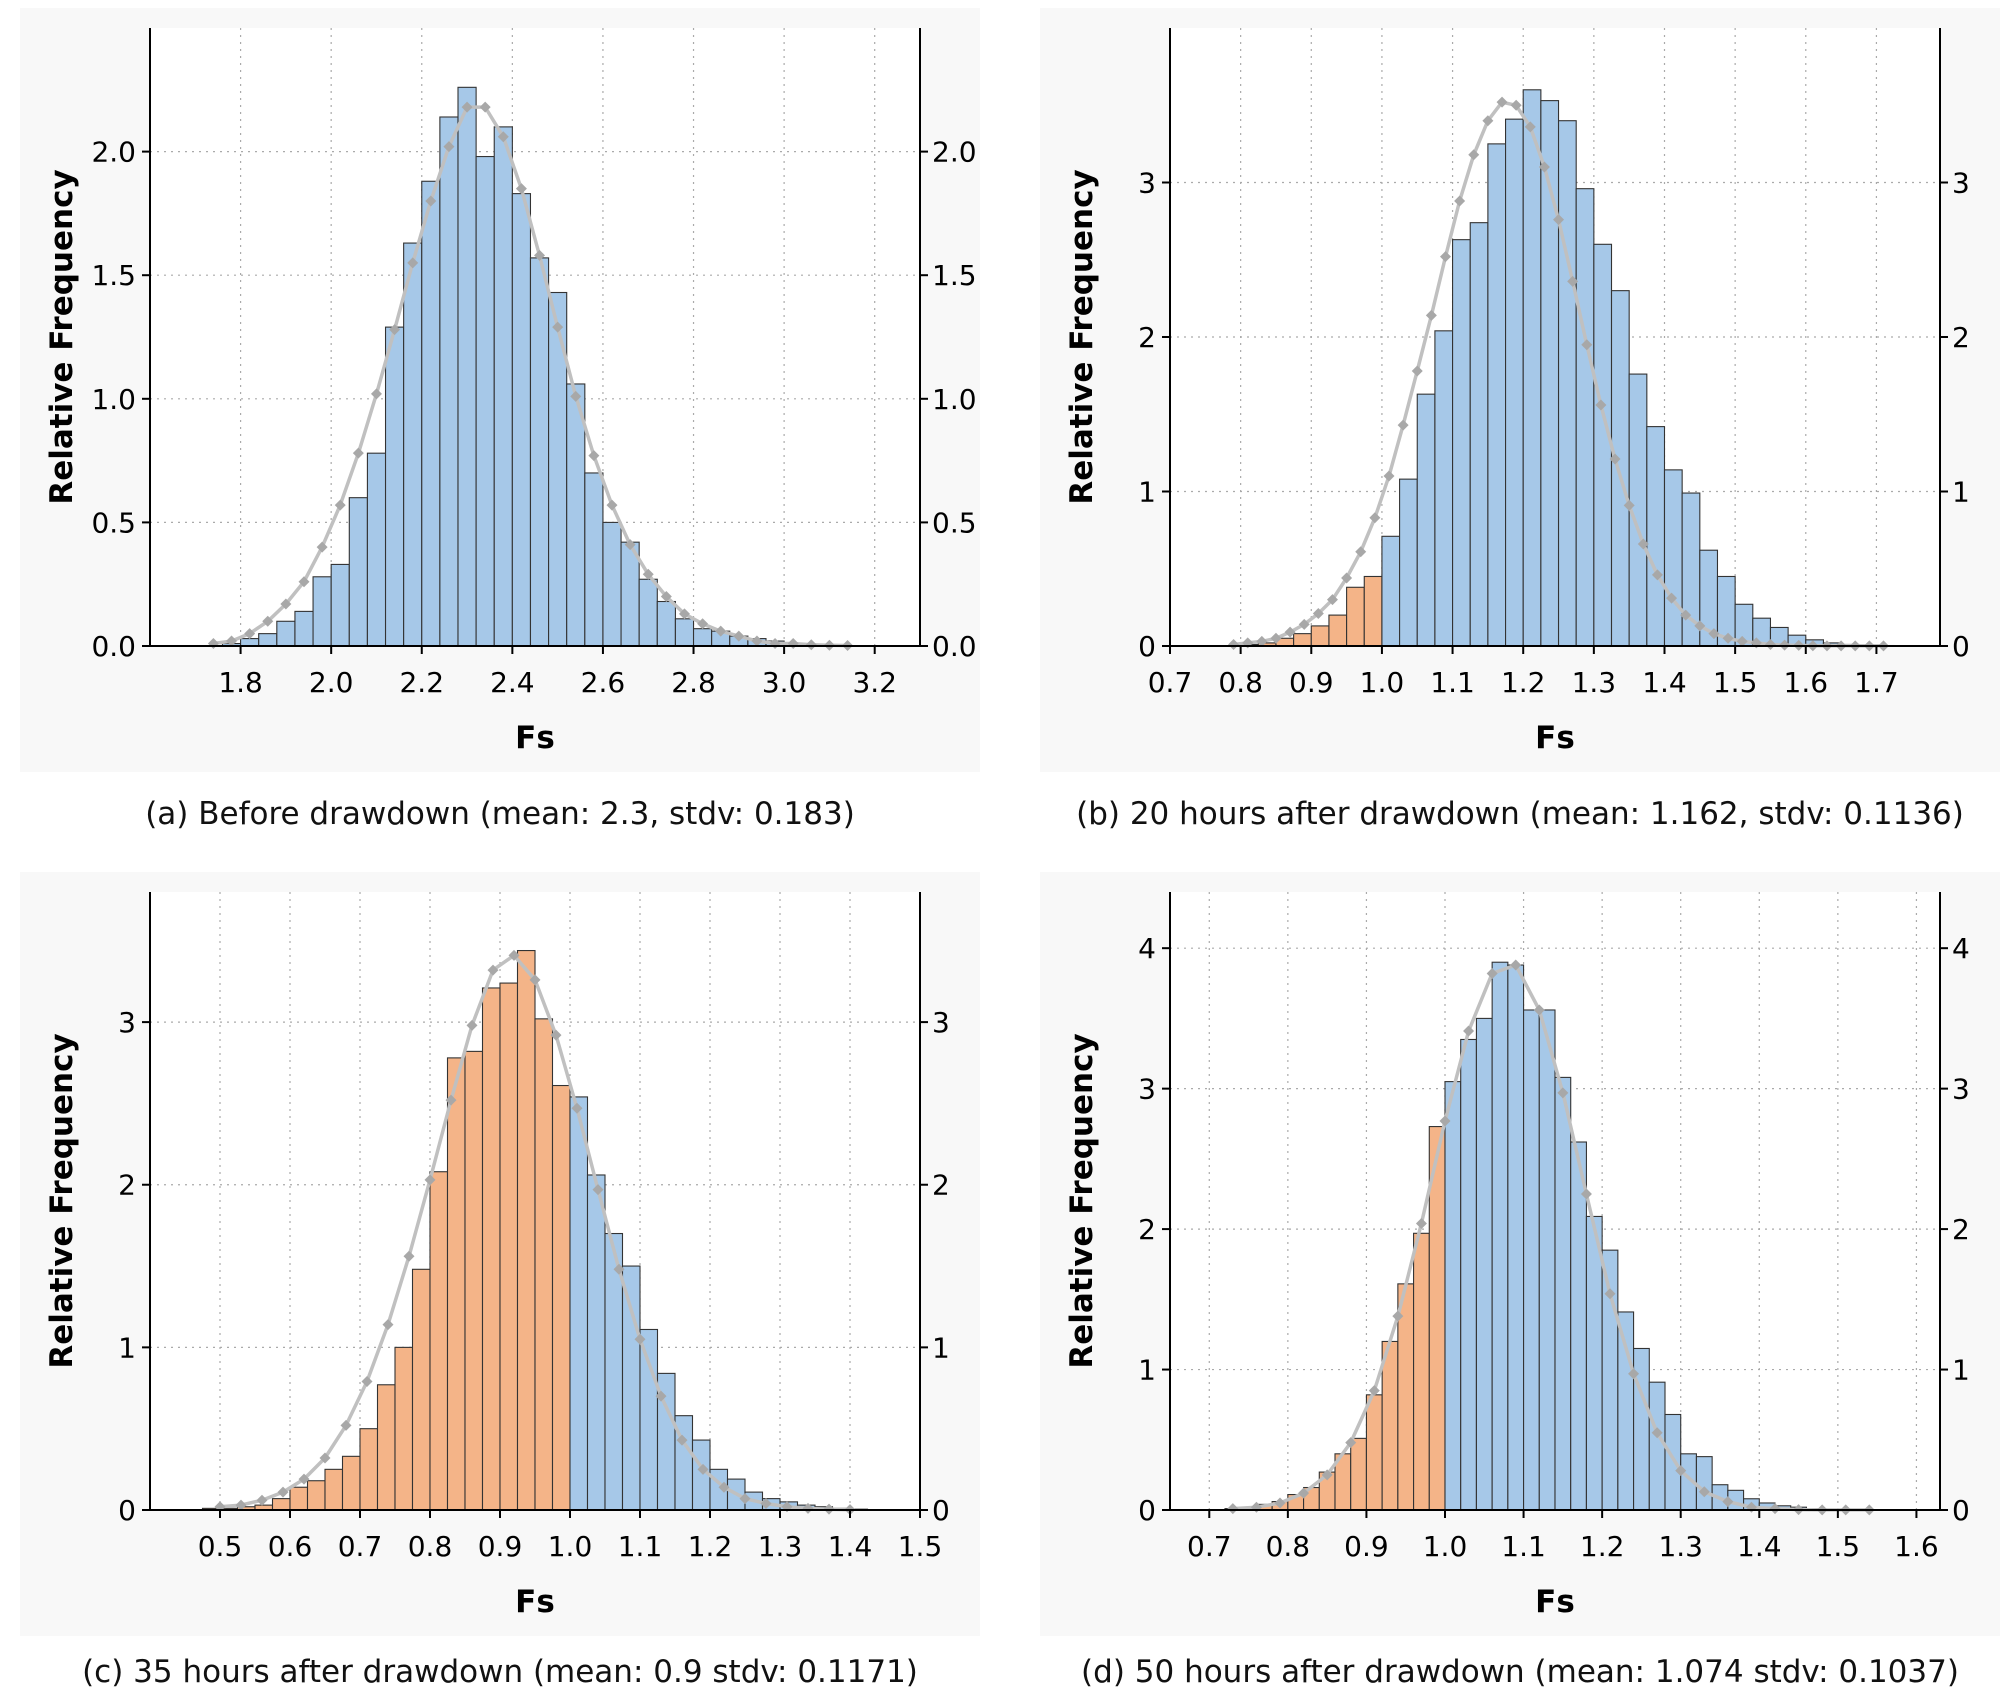 The width and height of the screenshot is (2008, 1690). What do you see at coordinates (113, 522) in the screenshot?
I see `y-tick-label-left: 0.5` at bounding box center [113, 522].